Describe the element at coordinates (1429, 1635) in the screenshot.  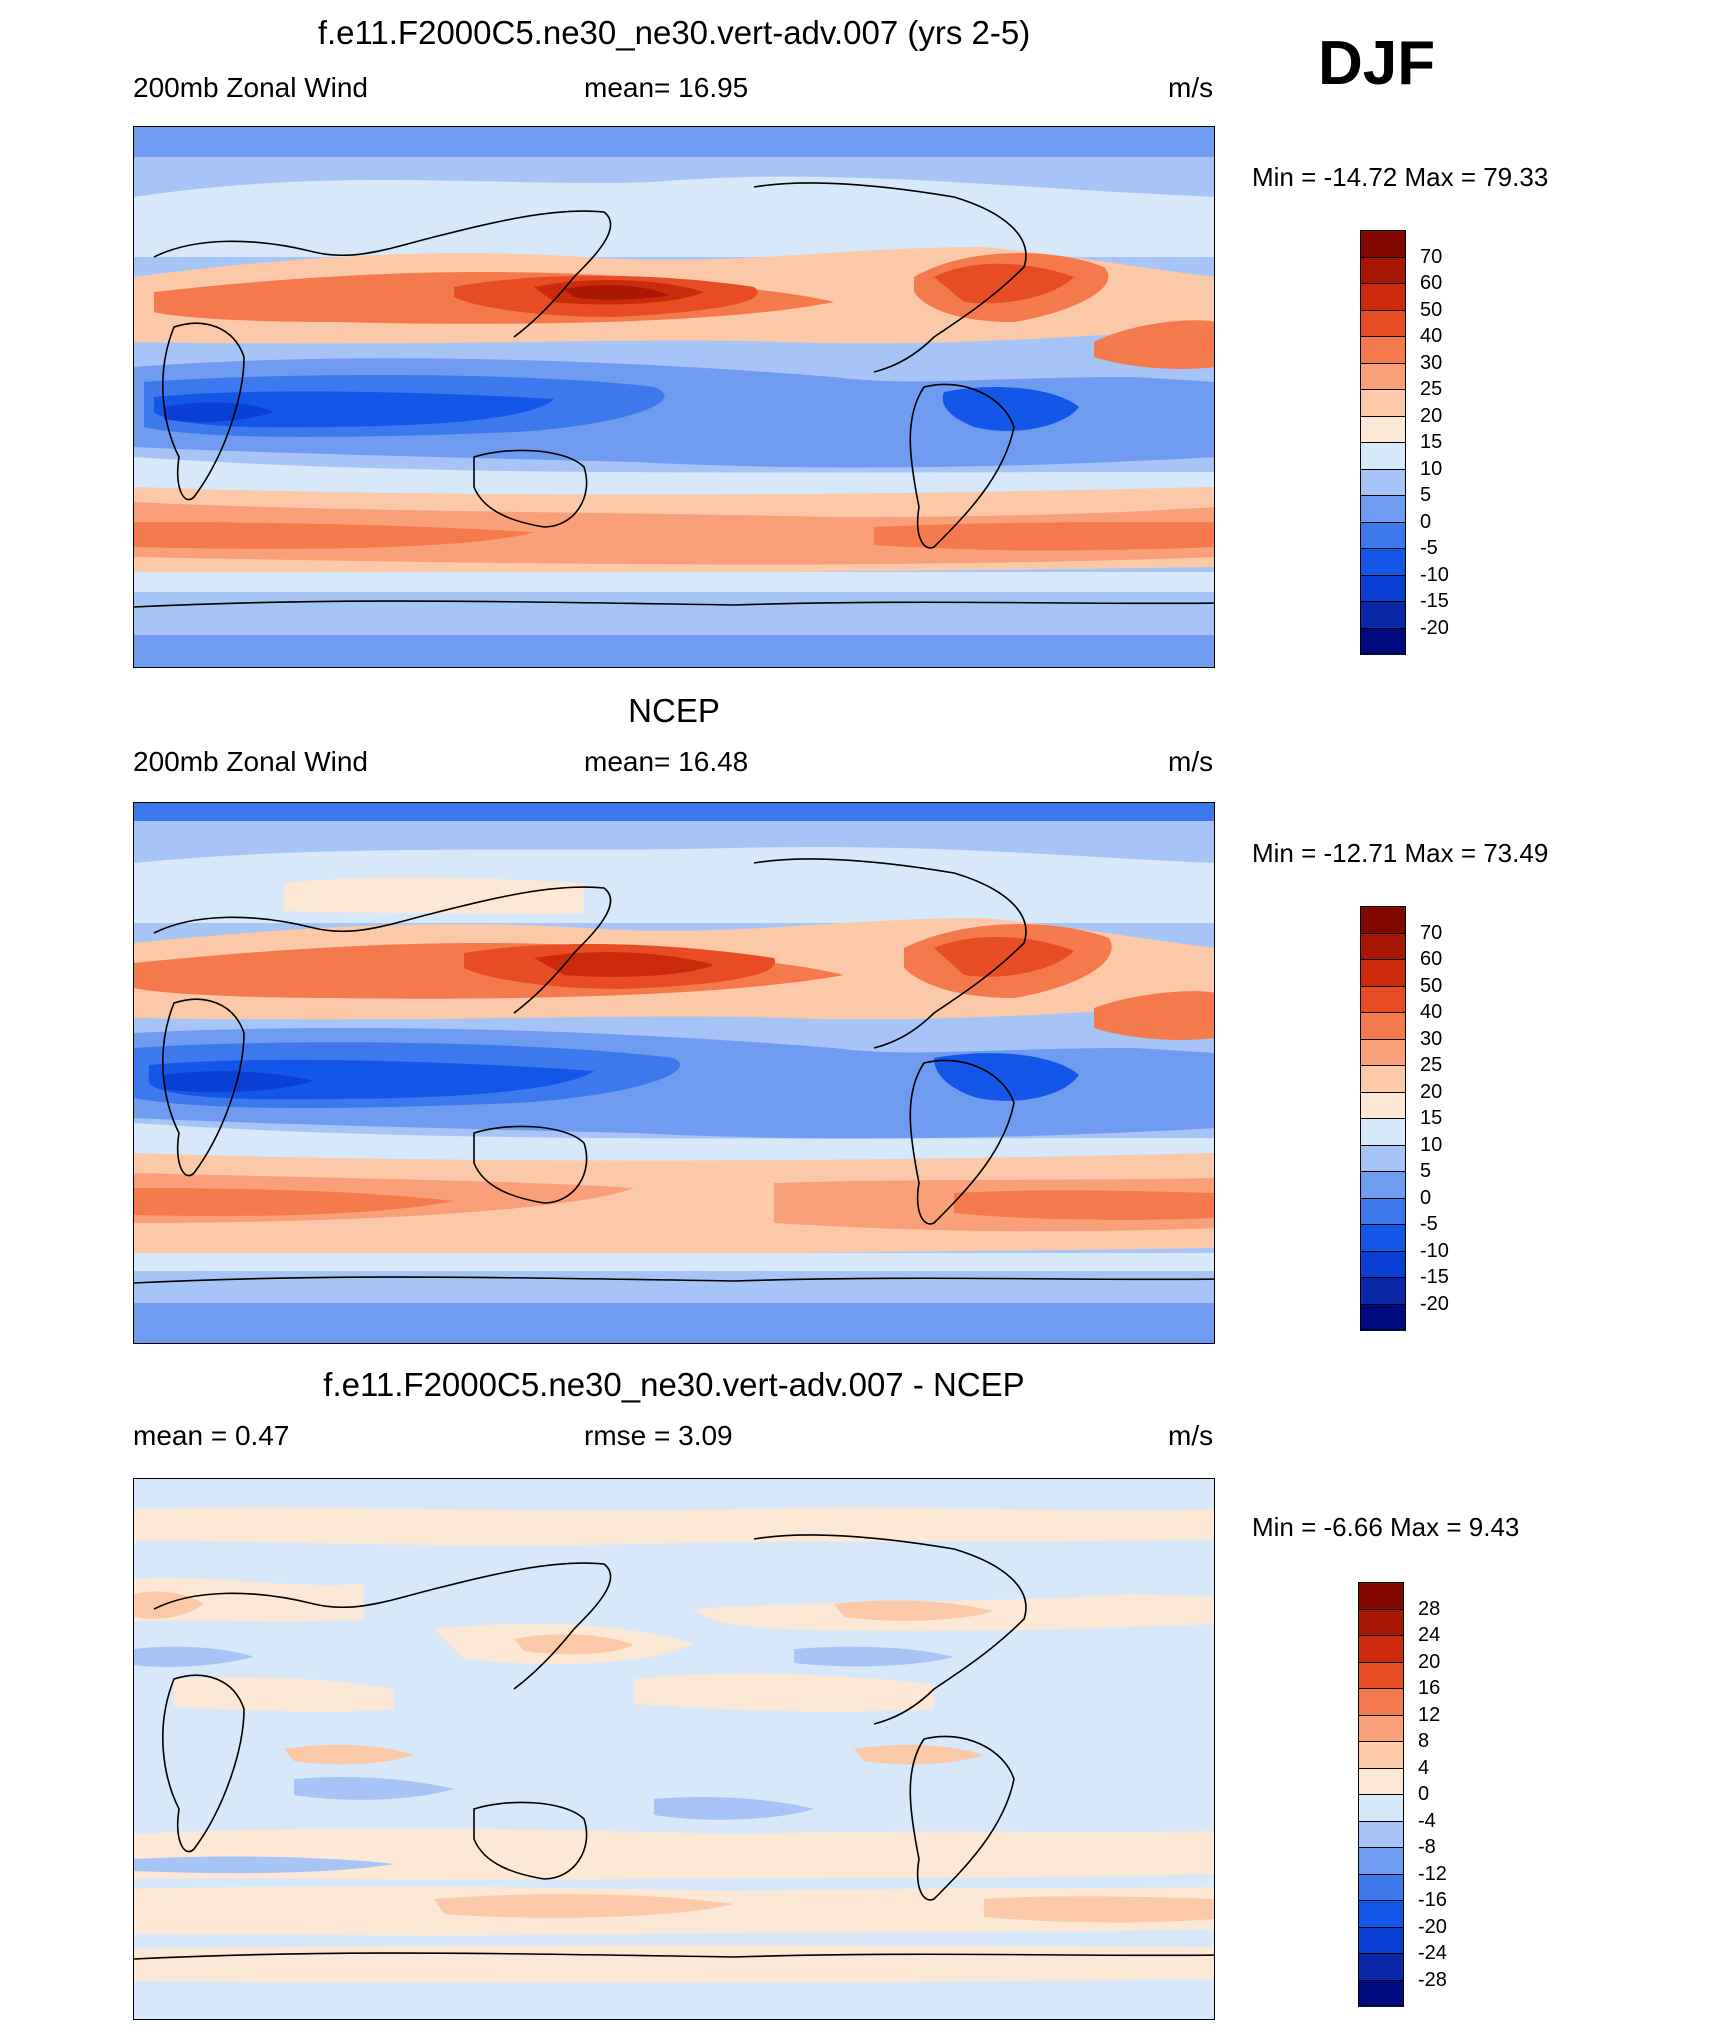
I see `colorbar-tick-label: 24` at that location.